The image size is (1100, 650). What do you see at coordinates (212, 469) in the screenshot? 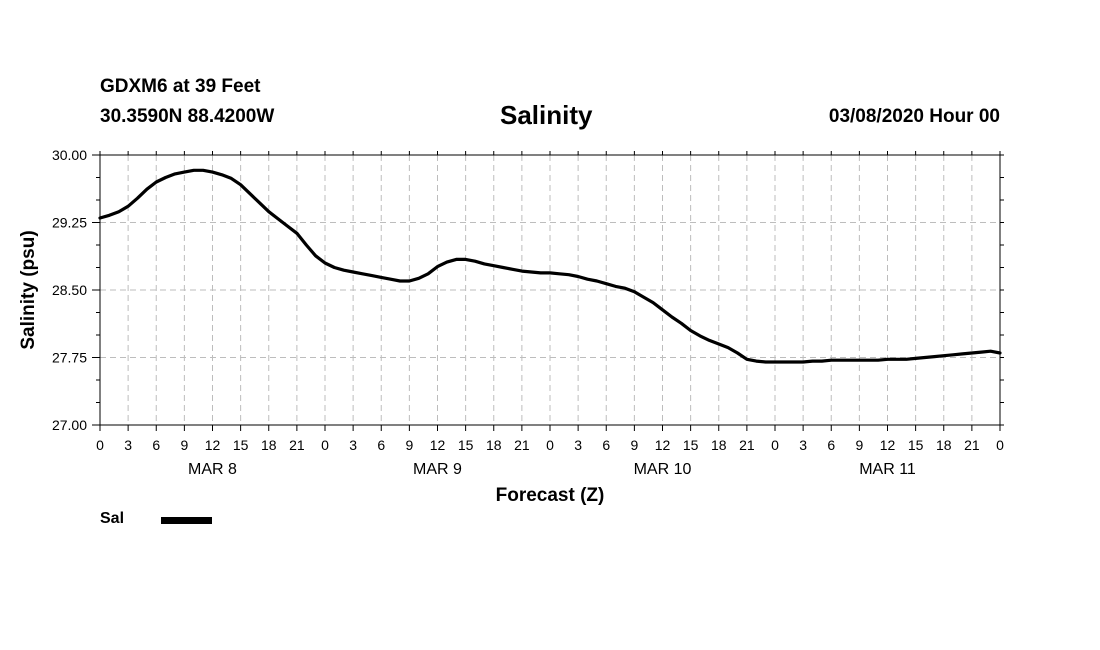
I see `day-label: MAR 8` at bounding box center [212, 469].